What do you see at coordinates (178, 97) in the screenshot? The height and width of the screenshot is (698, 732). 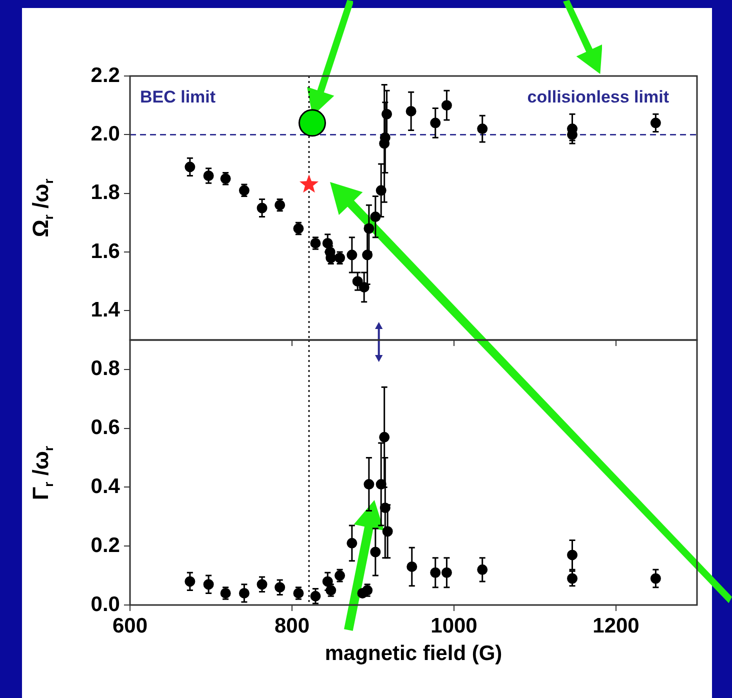 I see `annotation: BEC limit` at bounding box center [178, 97].